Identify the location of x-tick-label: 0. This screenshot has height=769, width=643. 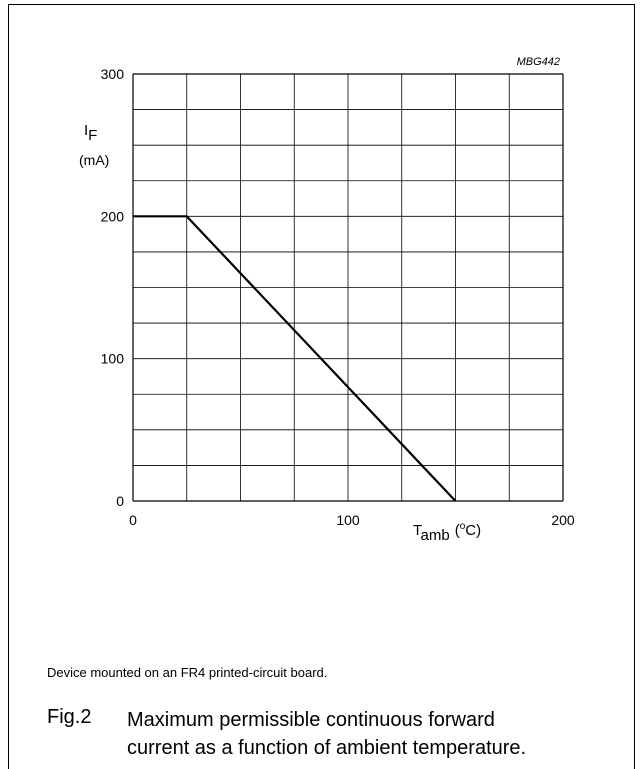
(133, 520).